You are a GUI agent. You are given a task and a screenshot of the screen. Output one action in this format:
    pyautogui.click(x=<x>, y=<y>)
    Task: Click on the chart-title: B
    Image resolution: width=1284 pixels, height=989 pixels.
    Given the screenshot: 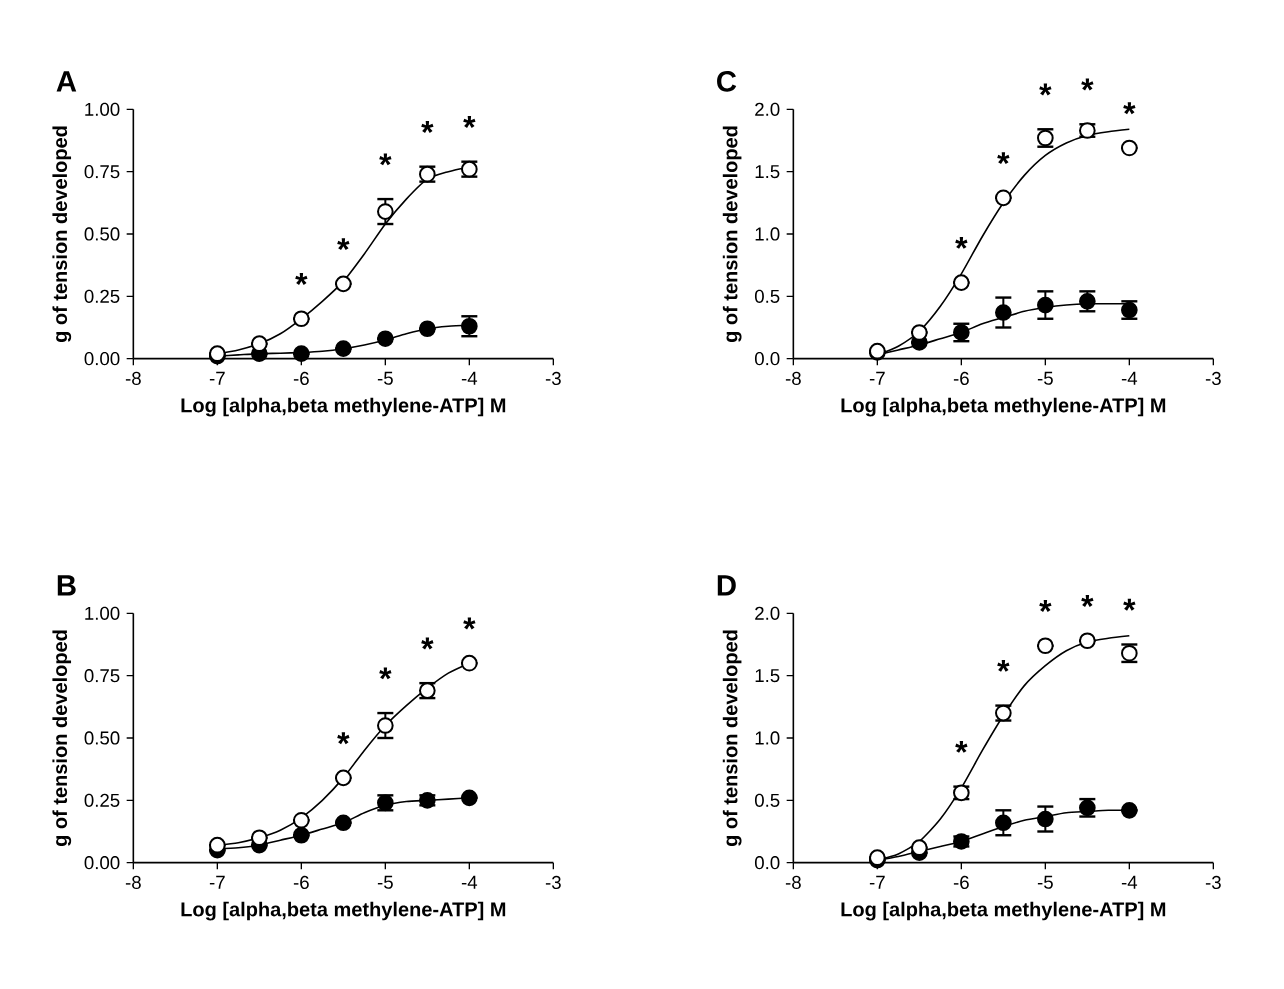 What is the action you would take?
    pyautogui.click(x=66, y=585)
    